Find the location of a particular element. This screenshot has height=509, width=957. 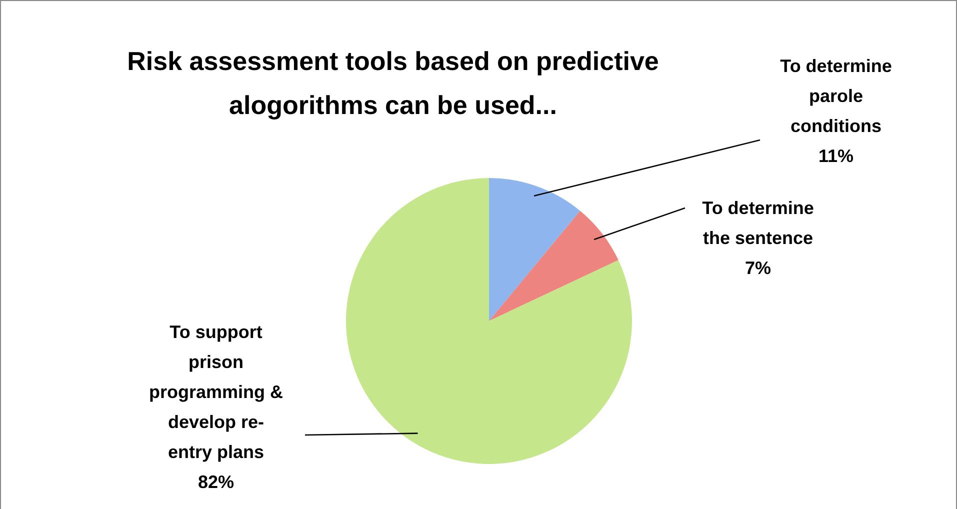

slice-label: To determine parole conditions is located at coordinates (836, 96).